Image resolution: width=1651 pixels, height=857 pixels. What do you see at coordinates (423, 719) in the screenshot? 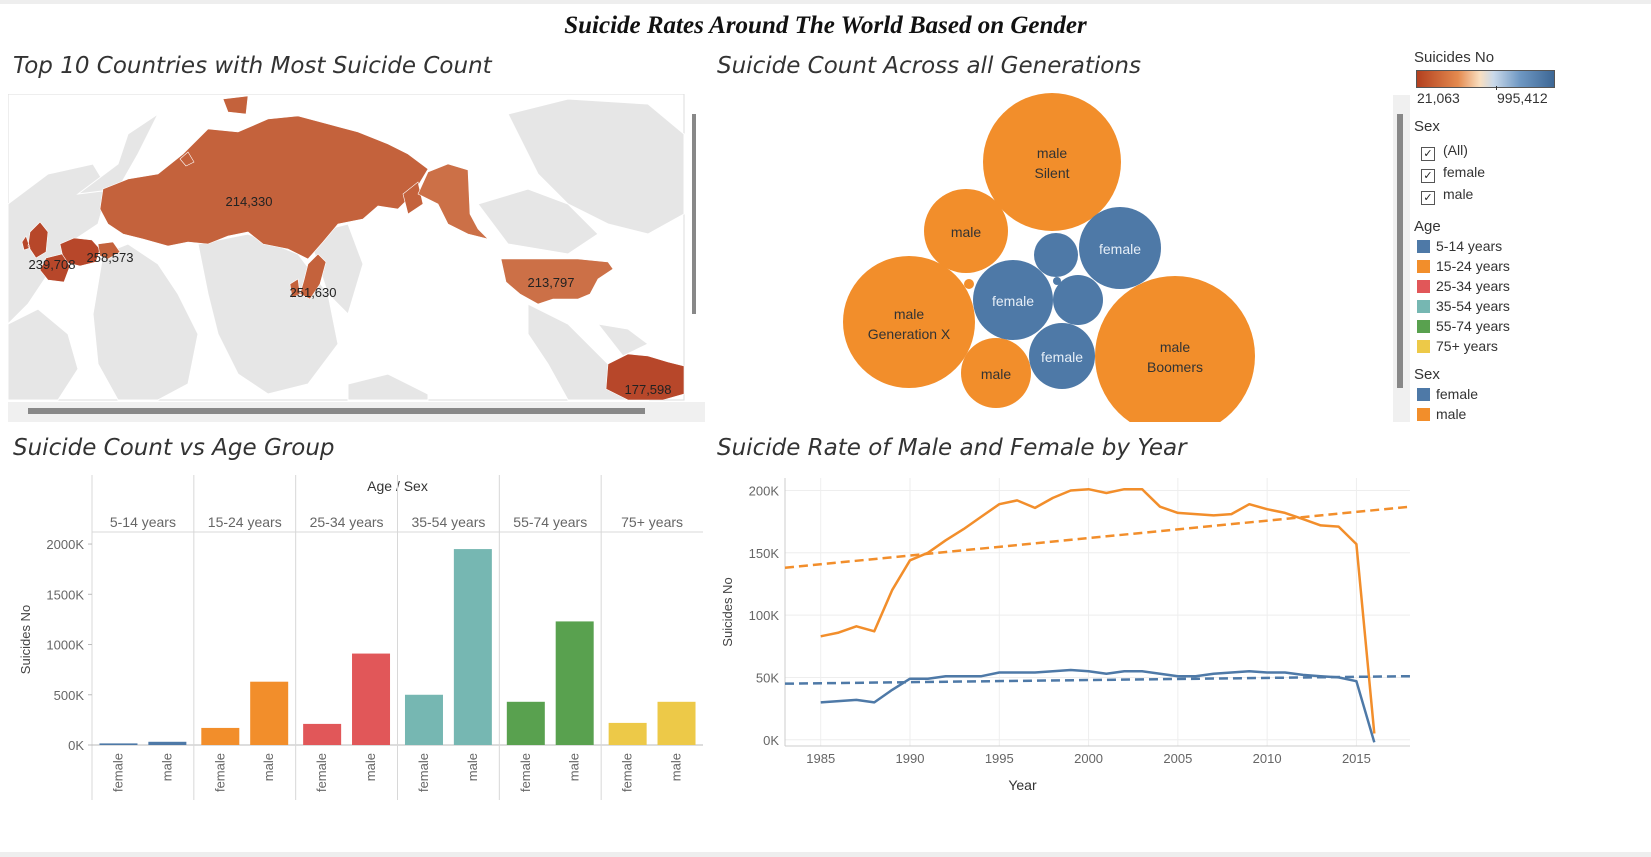
I see `bar-35-54-years-female` at bounding box center [423, 719].